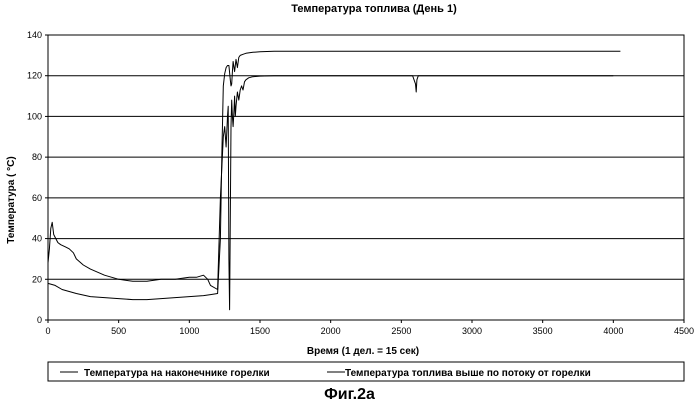 This screenshot has width=699, height=411. I want to click on y-tick-label-40: 40, so click(37, 239).